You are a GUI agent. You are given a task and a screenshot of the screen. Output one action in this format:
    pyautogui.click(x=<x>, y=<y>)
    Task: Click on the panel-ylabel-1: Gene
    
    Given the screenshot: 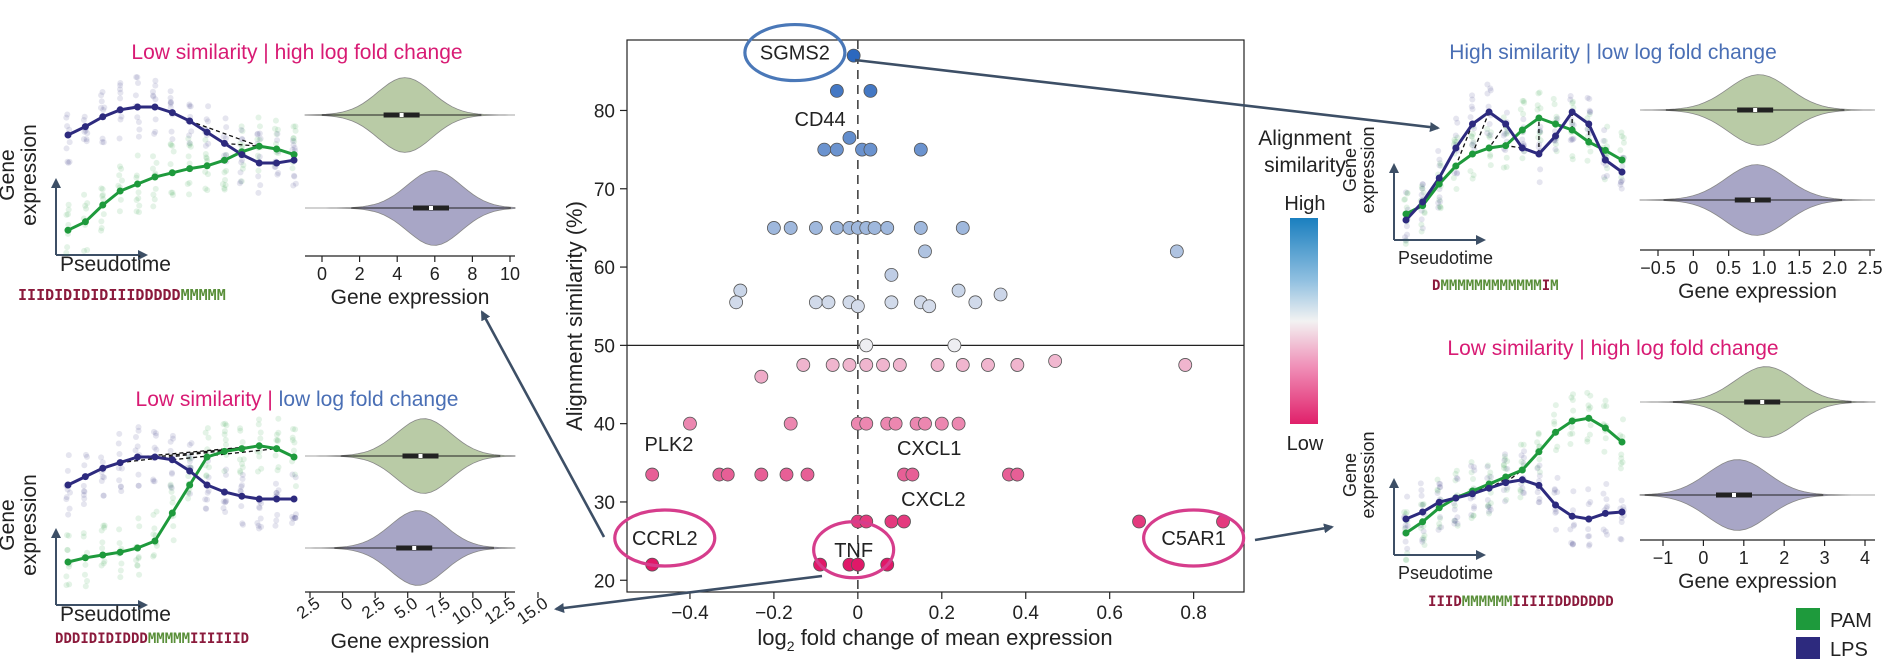 What is the action you would take?
    pyautogui.click(x=1350, y=475)
    